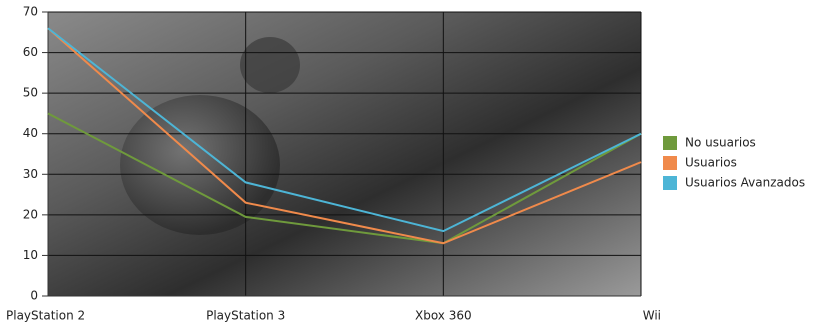 The image size is (818, 325). What do you see at coordinates (30, 52) in the screenshot?
I see `y-tick-label: 60` at bounding box center [30, 52].